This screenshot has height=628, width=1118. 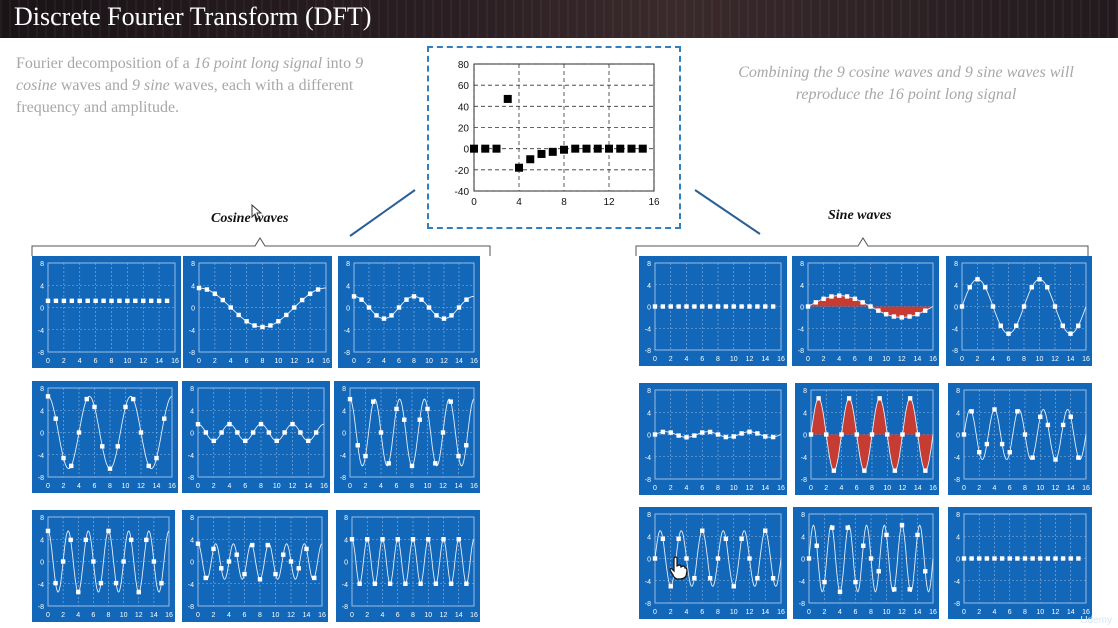 What do you see at coordinates (519, 202) in the screenshot?
I see `dft-x-tick-label: 4` at bounding box center [519, 202].